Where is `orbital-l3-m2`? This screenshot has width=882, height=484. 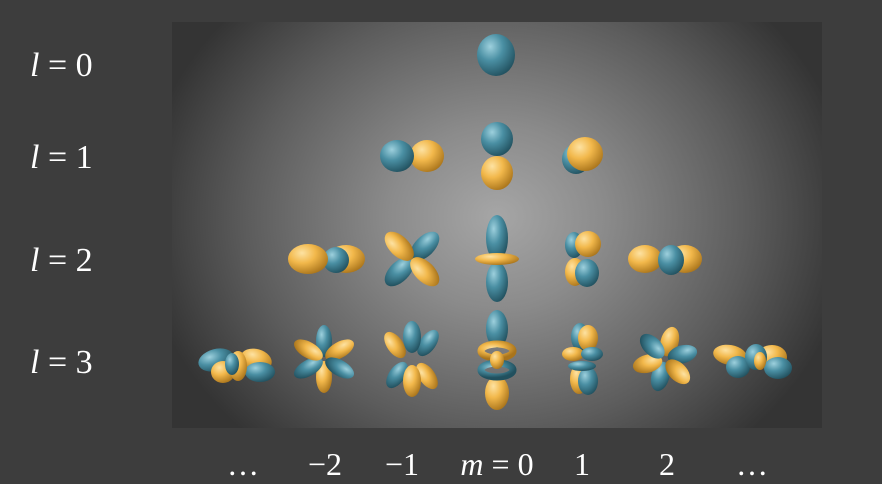 orbital-l3-m2 is located at coordinates (665, 359).